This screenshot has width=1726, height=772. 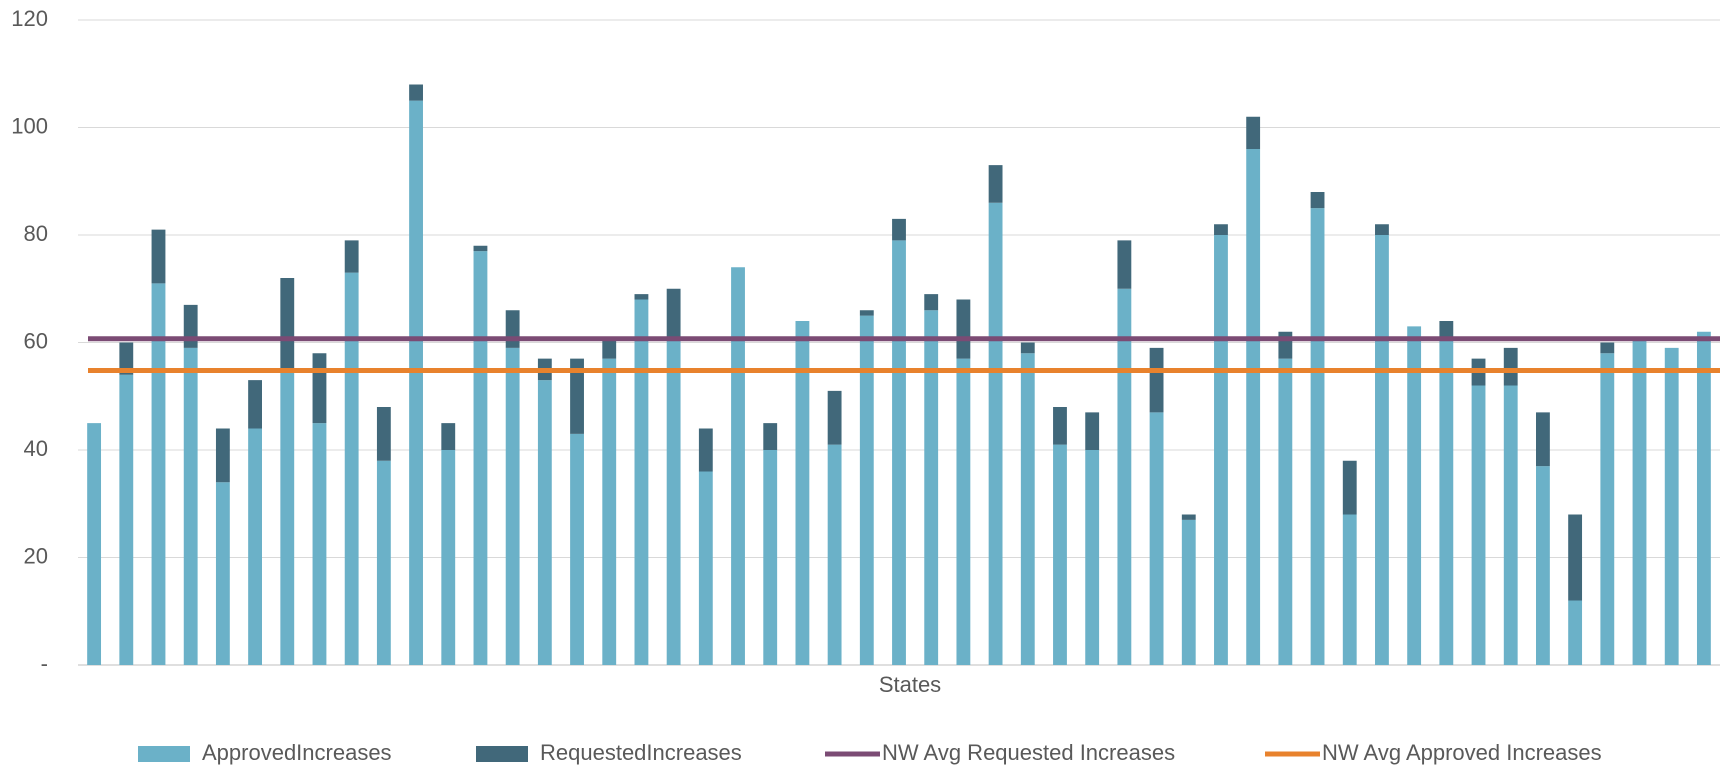 What do you see at coordinates (29, 18) in the screenshot?
I see `y-tick-label: 120` at bounding box center [29, 18].